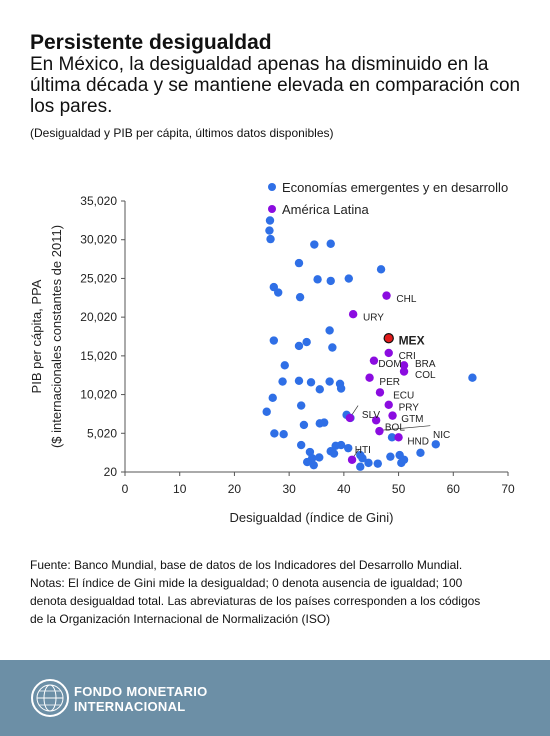 This screenshot has width=550, height=736. Describe the element at coordinates (111, 472) in the screenshot. I see `y-tick-label: 20` at that location.